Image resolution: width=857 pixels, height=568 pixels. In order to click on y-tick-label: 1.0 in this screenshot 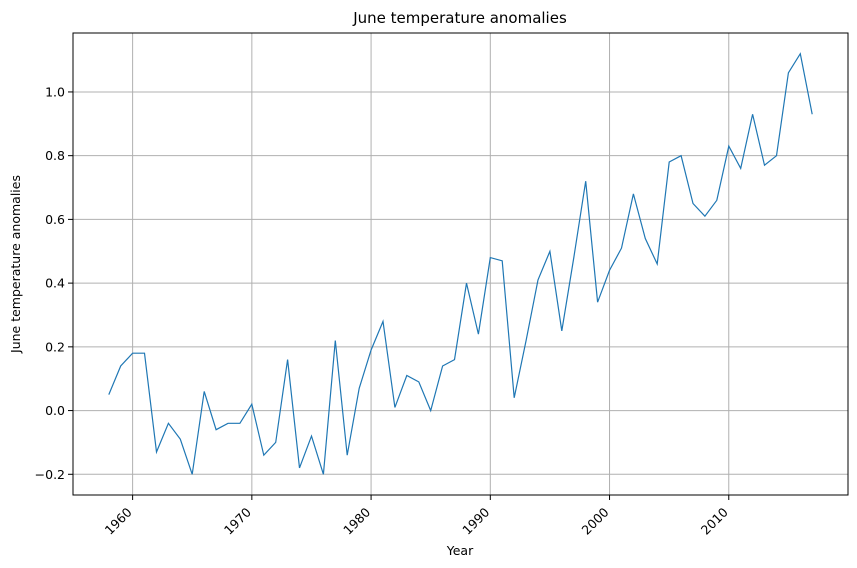, I will do `click(55, 91)`.